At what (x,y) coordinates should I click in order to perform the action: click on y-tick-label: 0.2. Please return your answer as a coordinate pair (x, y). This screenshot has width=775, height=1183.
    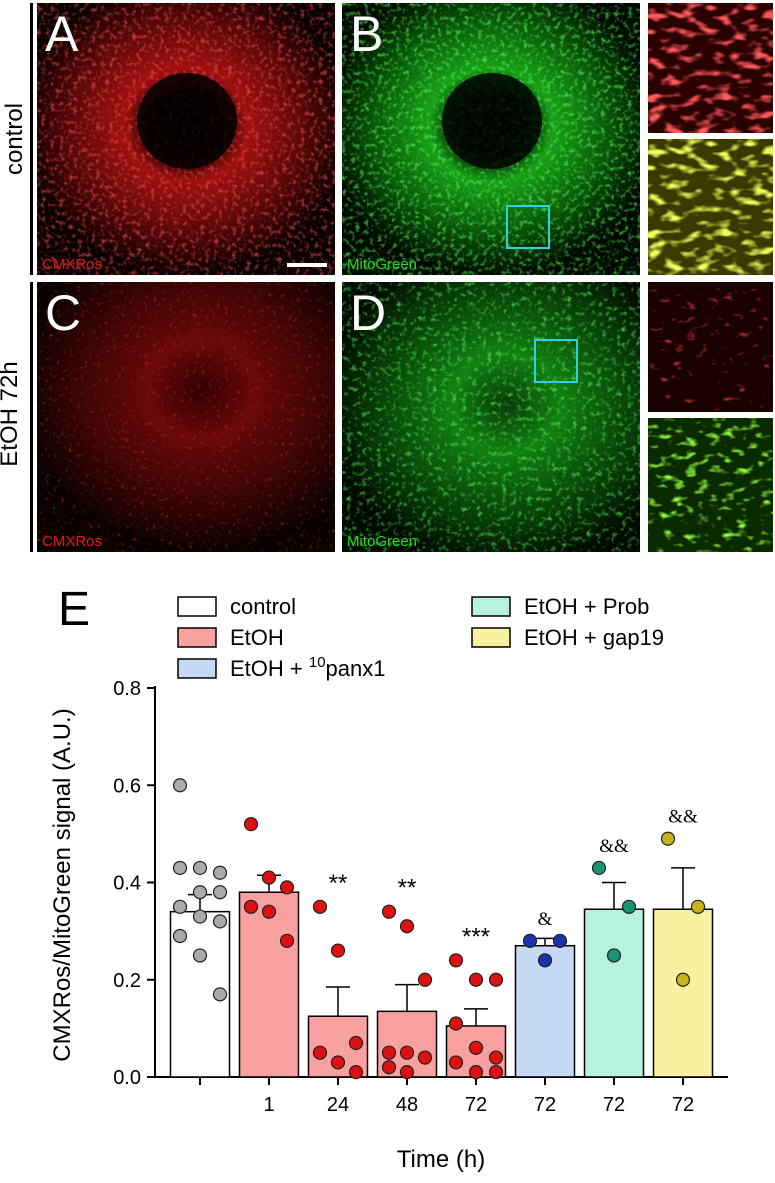
    Looking at the image, I should click on (127, 981).